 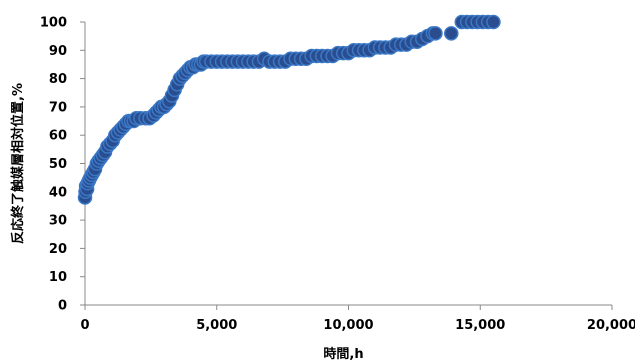 What do you see at coordinates (216, 325) in the screenshot?
I see `x-tick-label: 5,000` at bounding box center [216, 325].